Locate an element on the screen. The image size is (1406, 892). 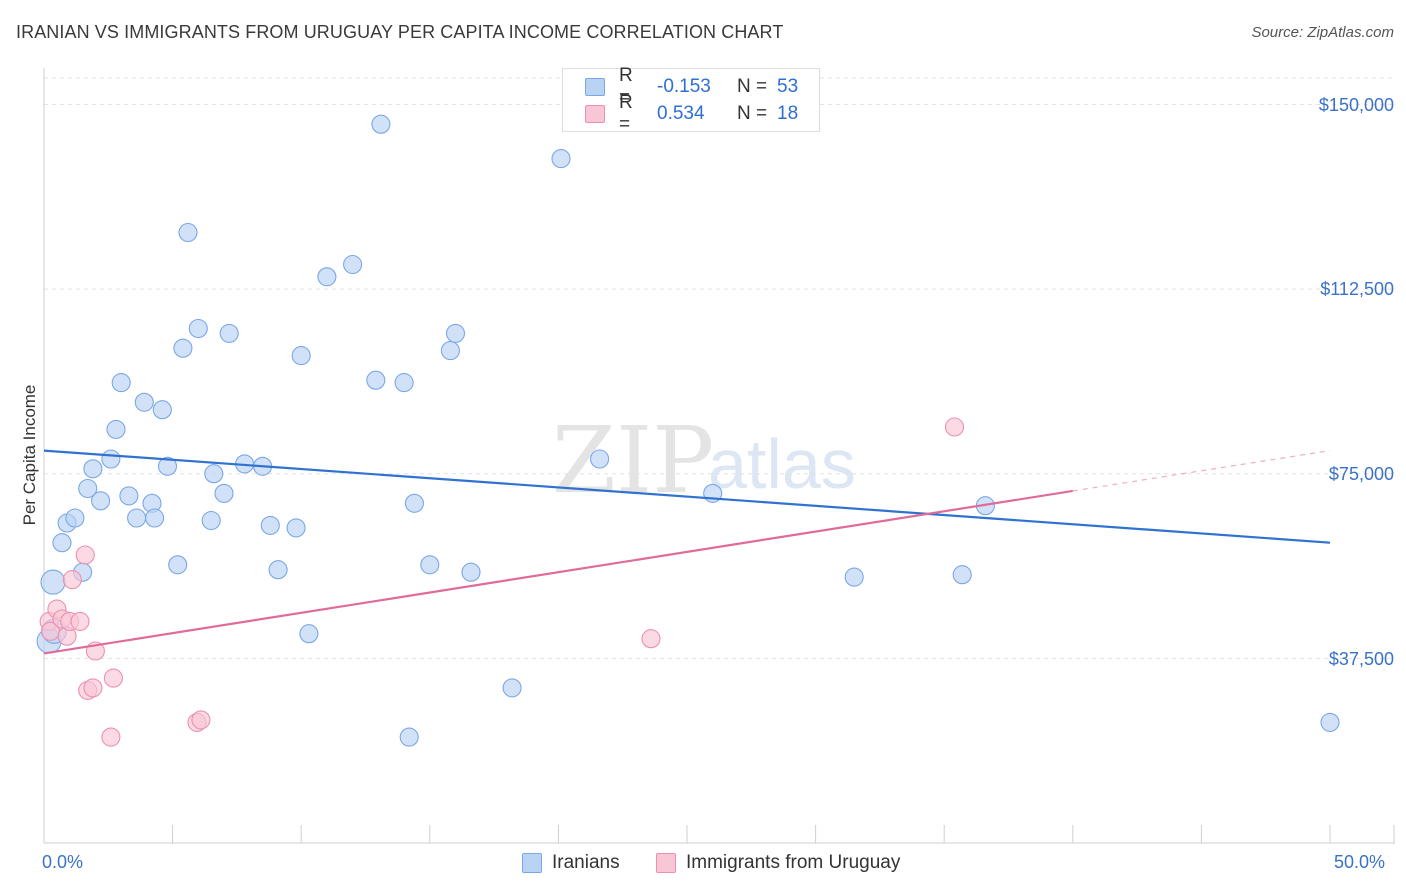
series-legend-uruguay: Immigrants from Uruguay is located at coordinates (778, 863).